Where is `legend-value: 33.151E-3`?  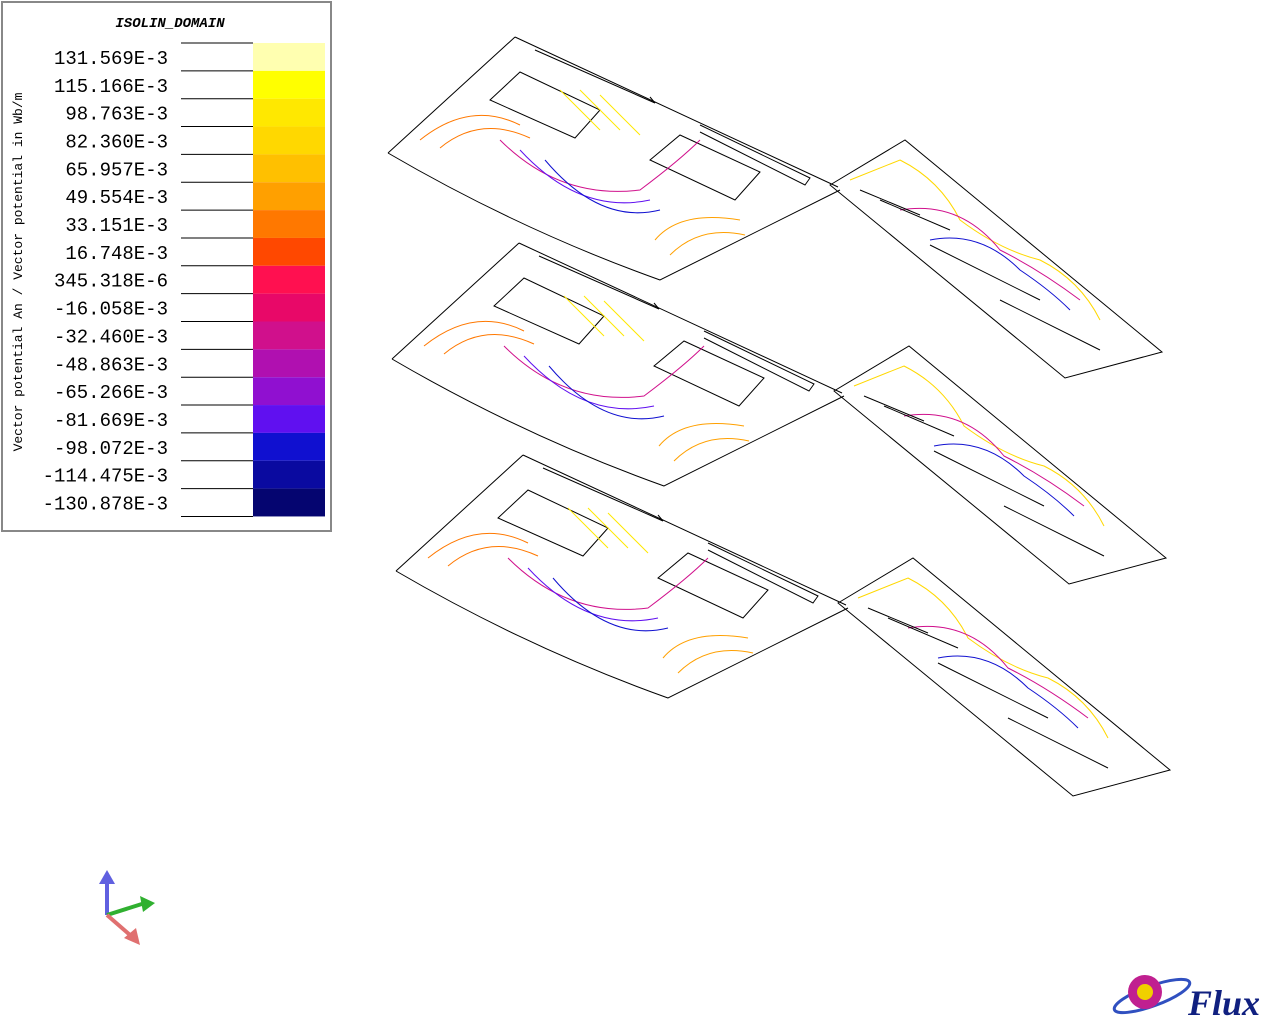
legend-value: 33.151E-3 is located at coordinates (116, 226).